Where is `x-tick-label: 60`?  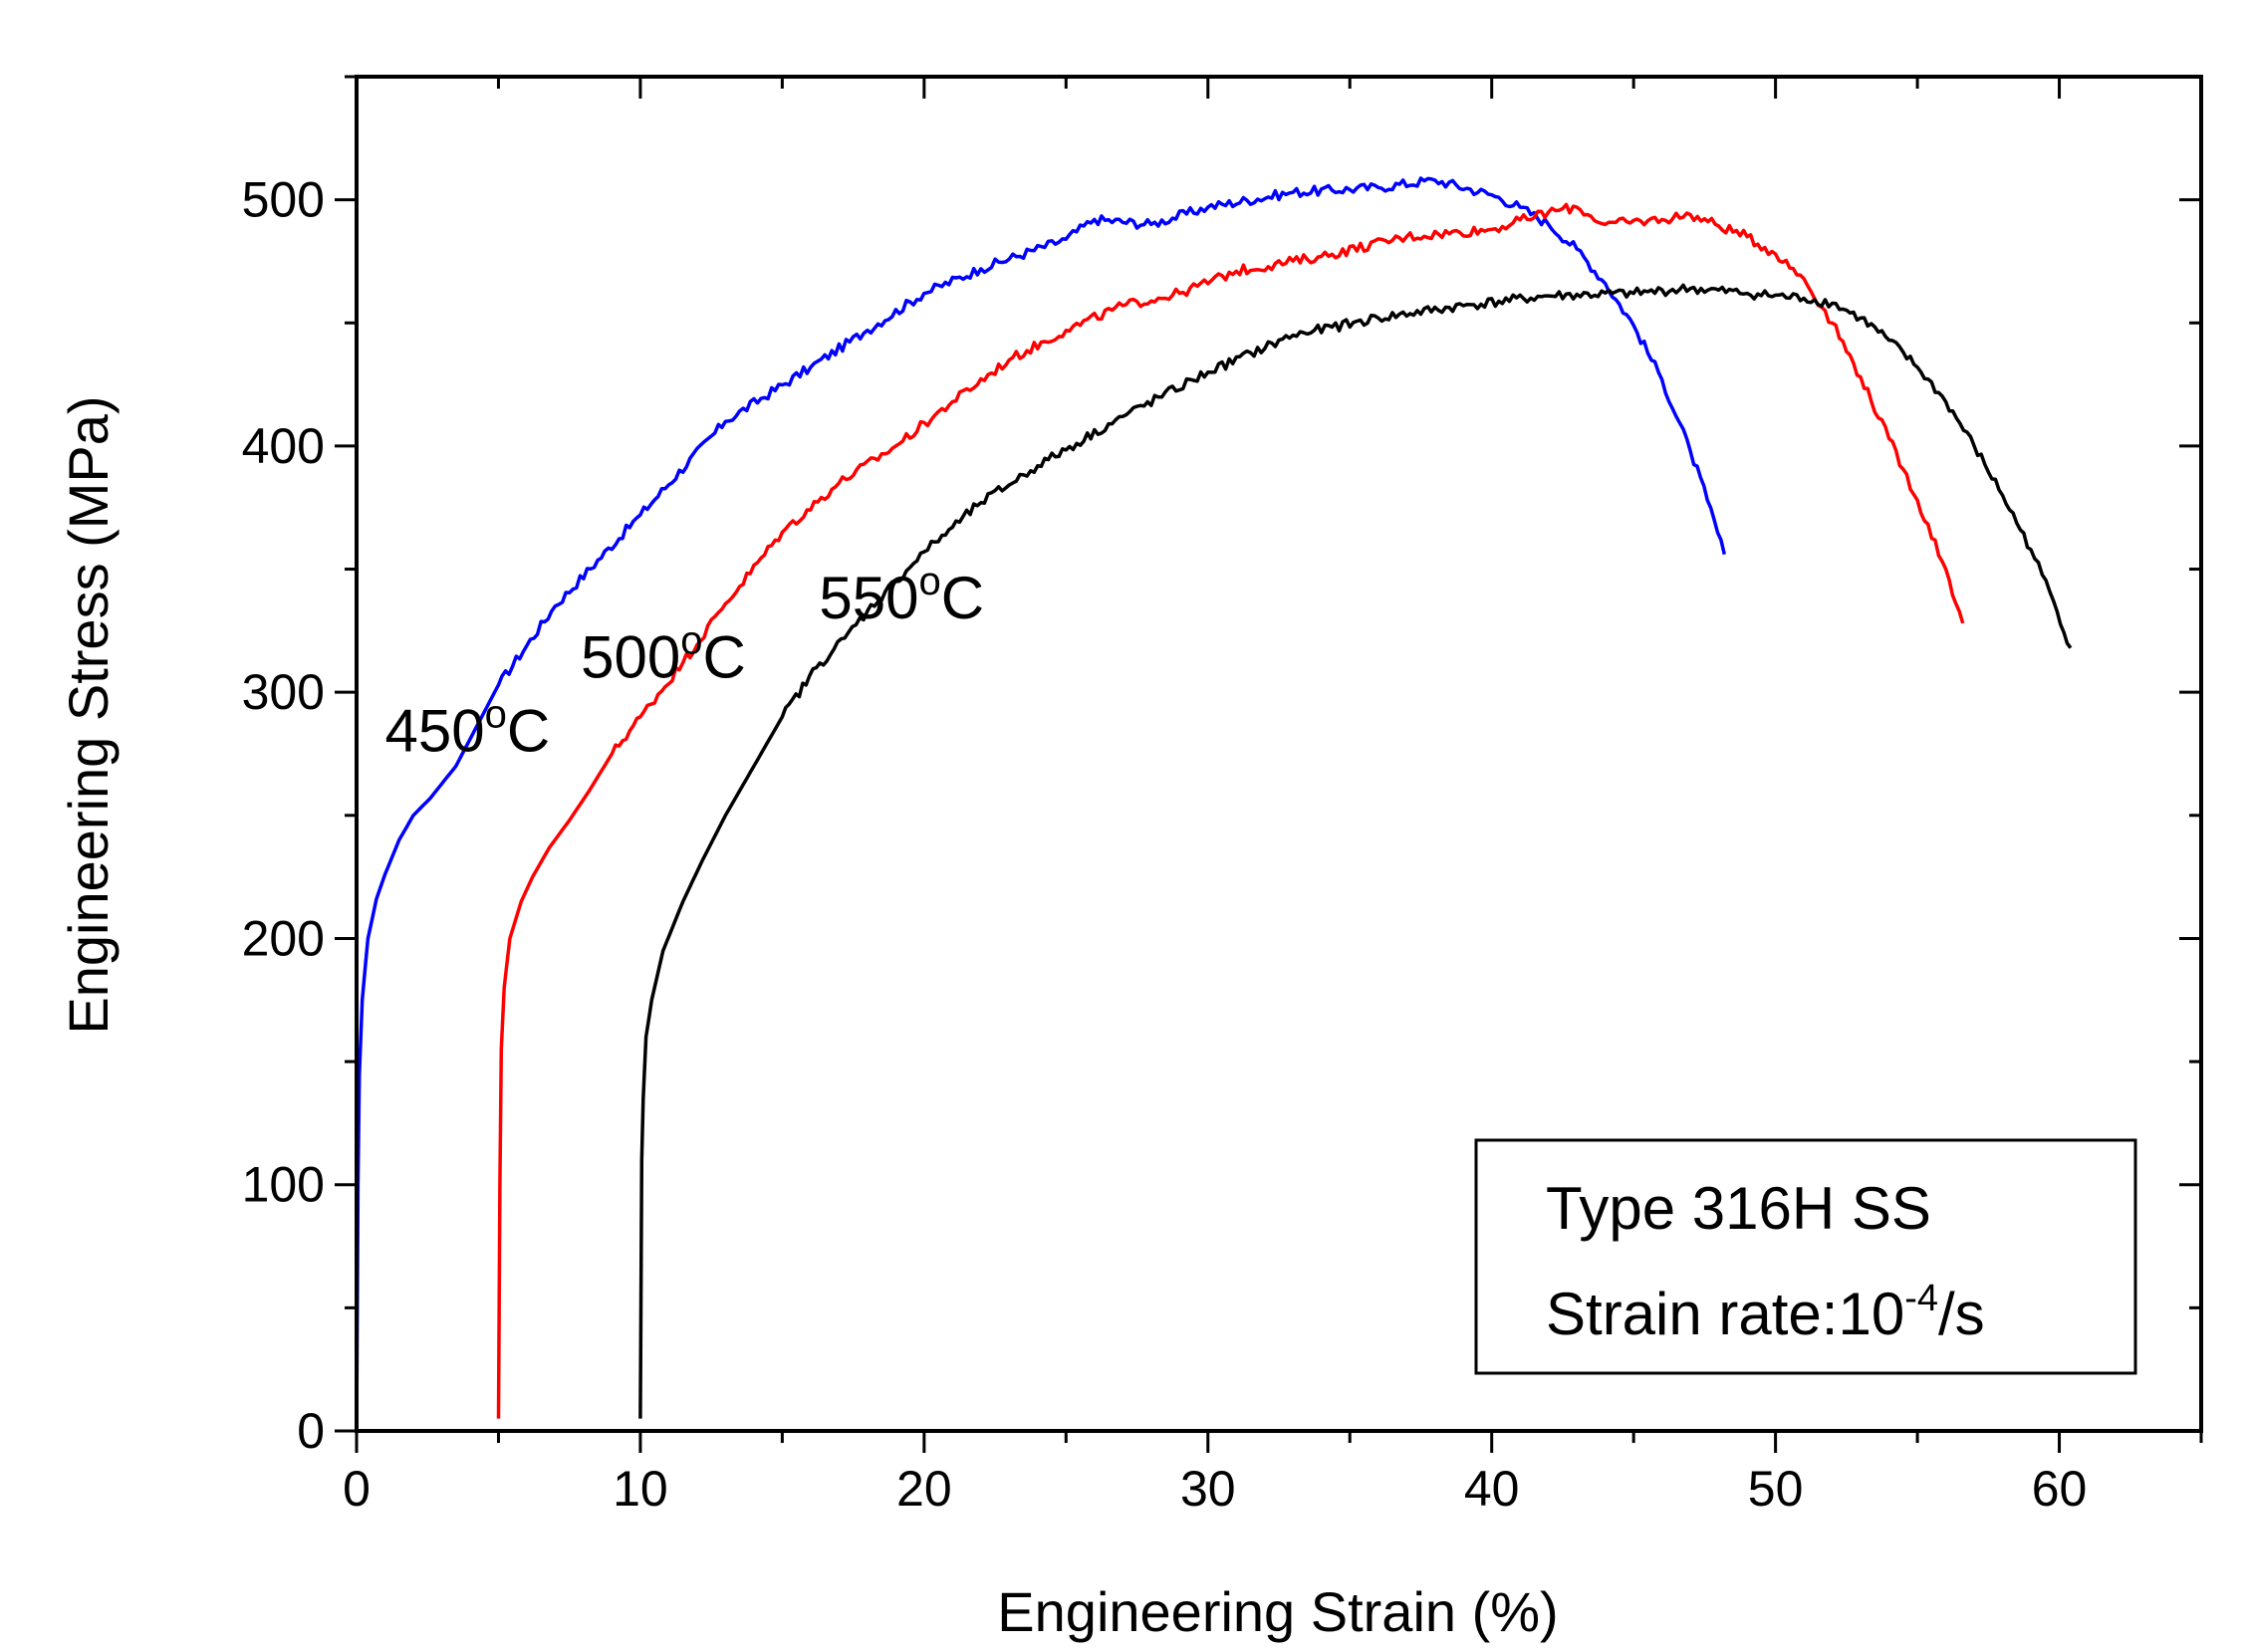
x-tick-label: 60 is located at coordinates (2060, 1489).